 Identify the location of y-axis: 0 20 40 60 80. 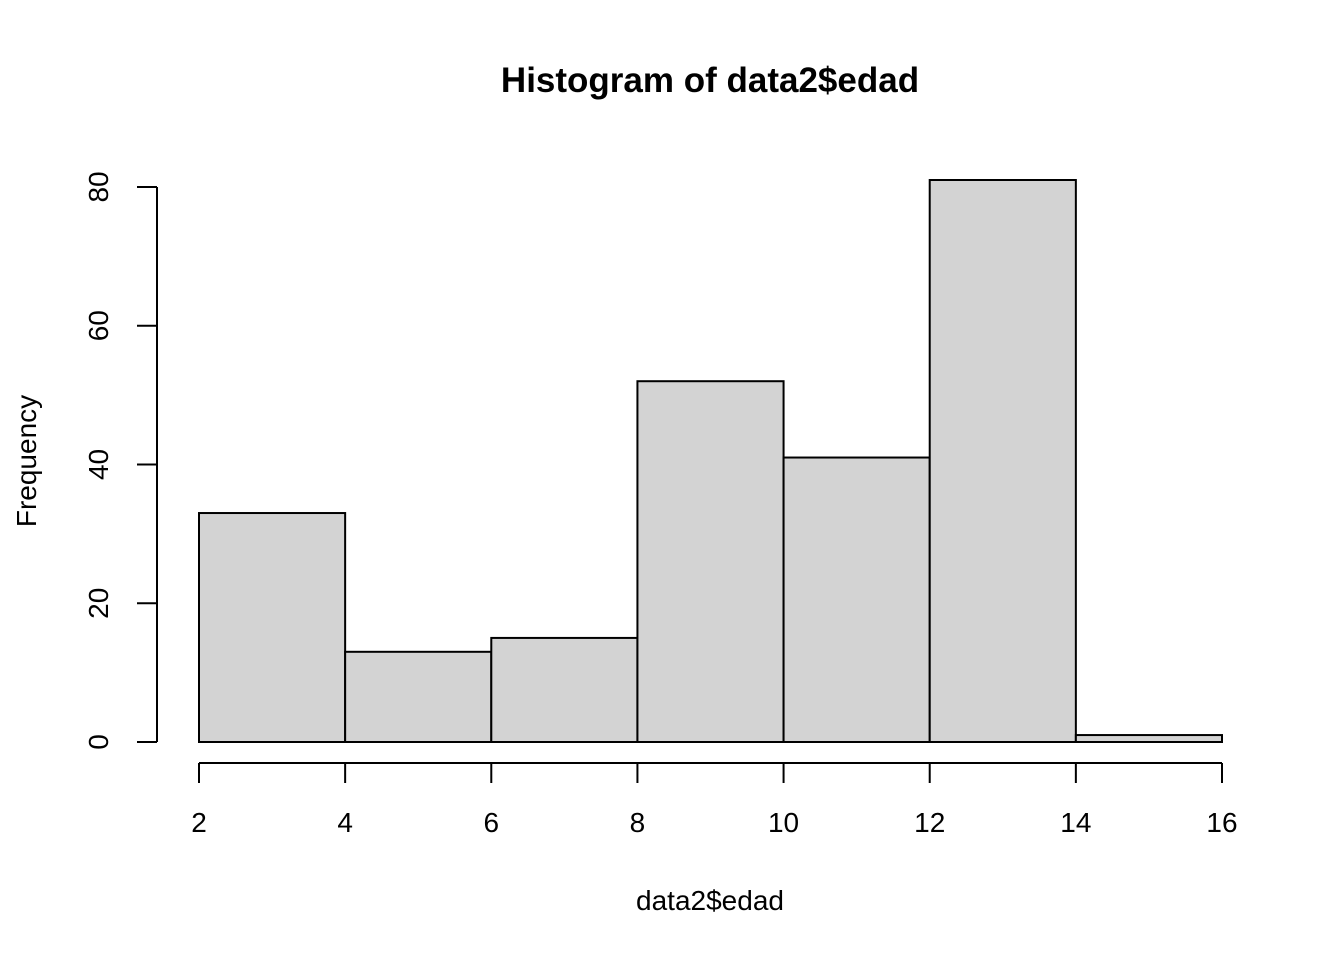
(120, 460).